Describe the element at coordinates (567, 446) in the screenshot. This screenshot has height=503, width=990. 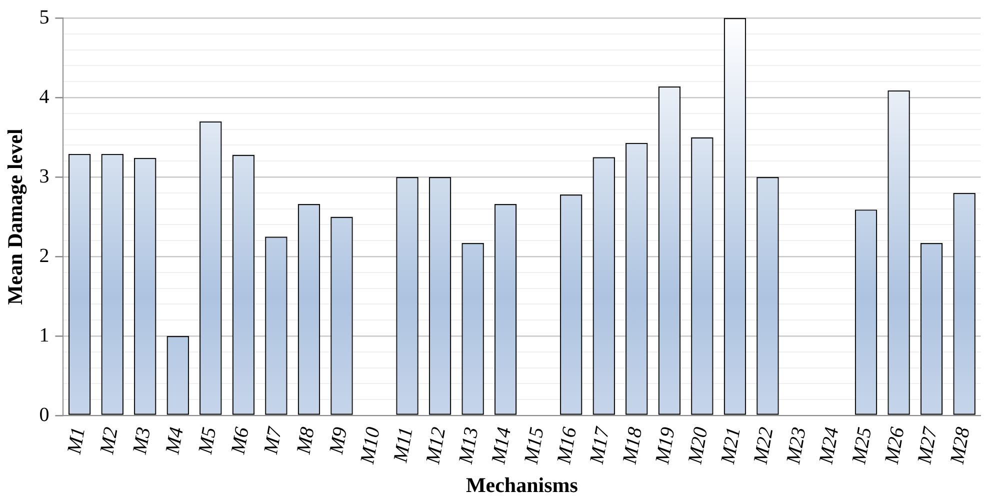
I see `x-tick-label: M16` at that location.